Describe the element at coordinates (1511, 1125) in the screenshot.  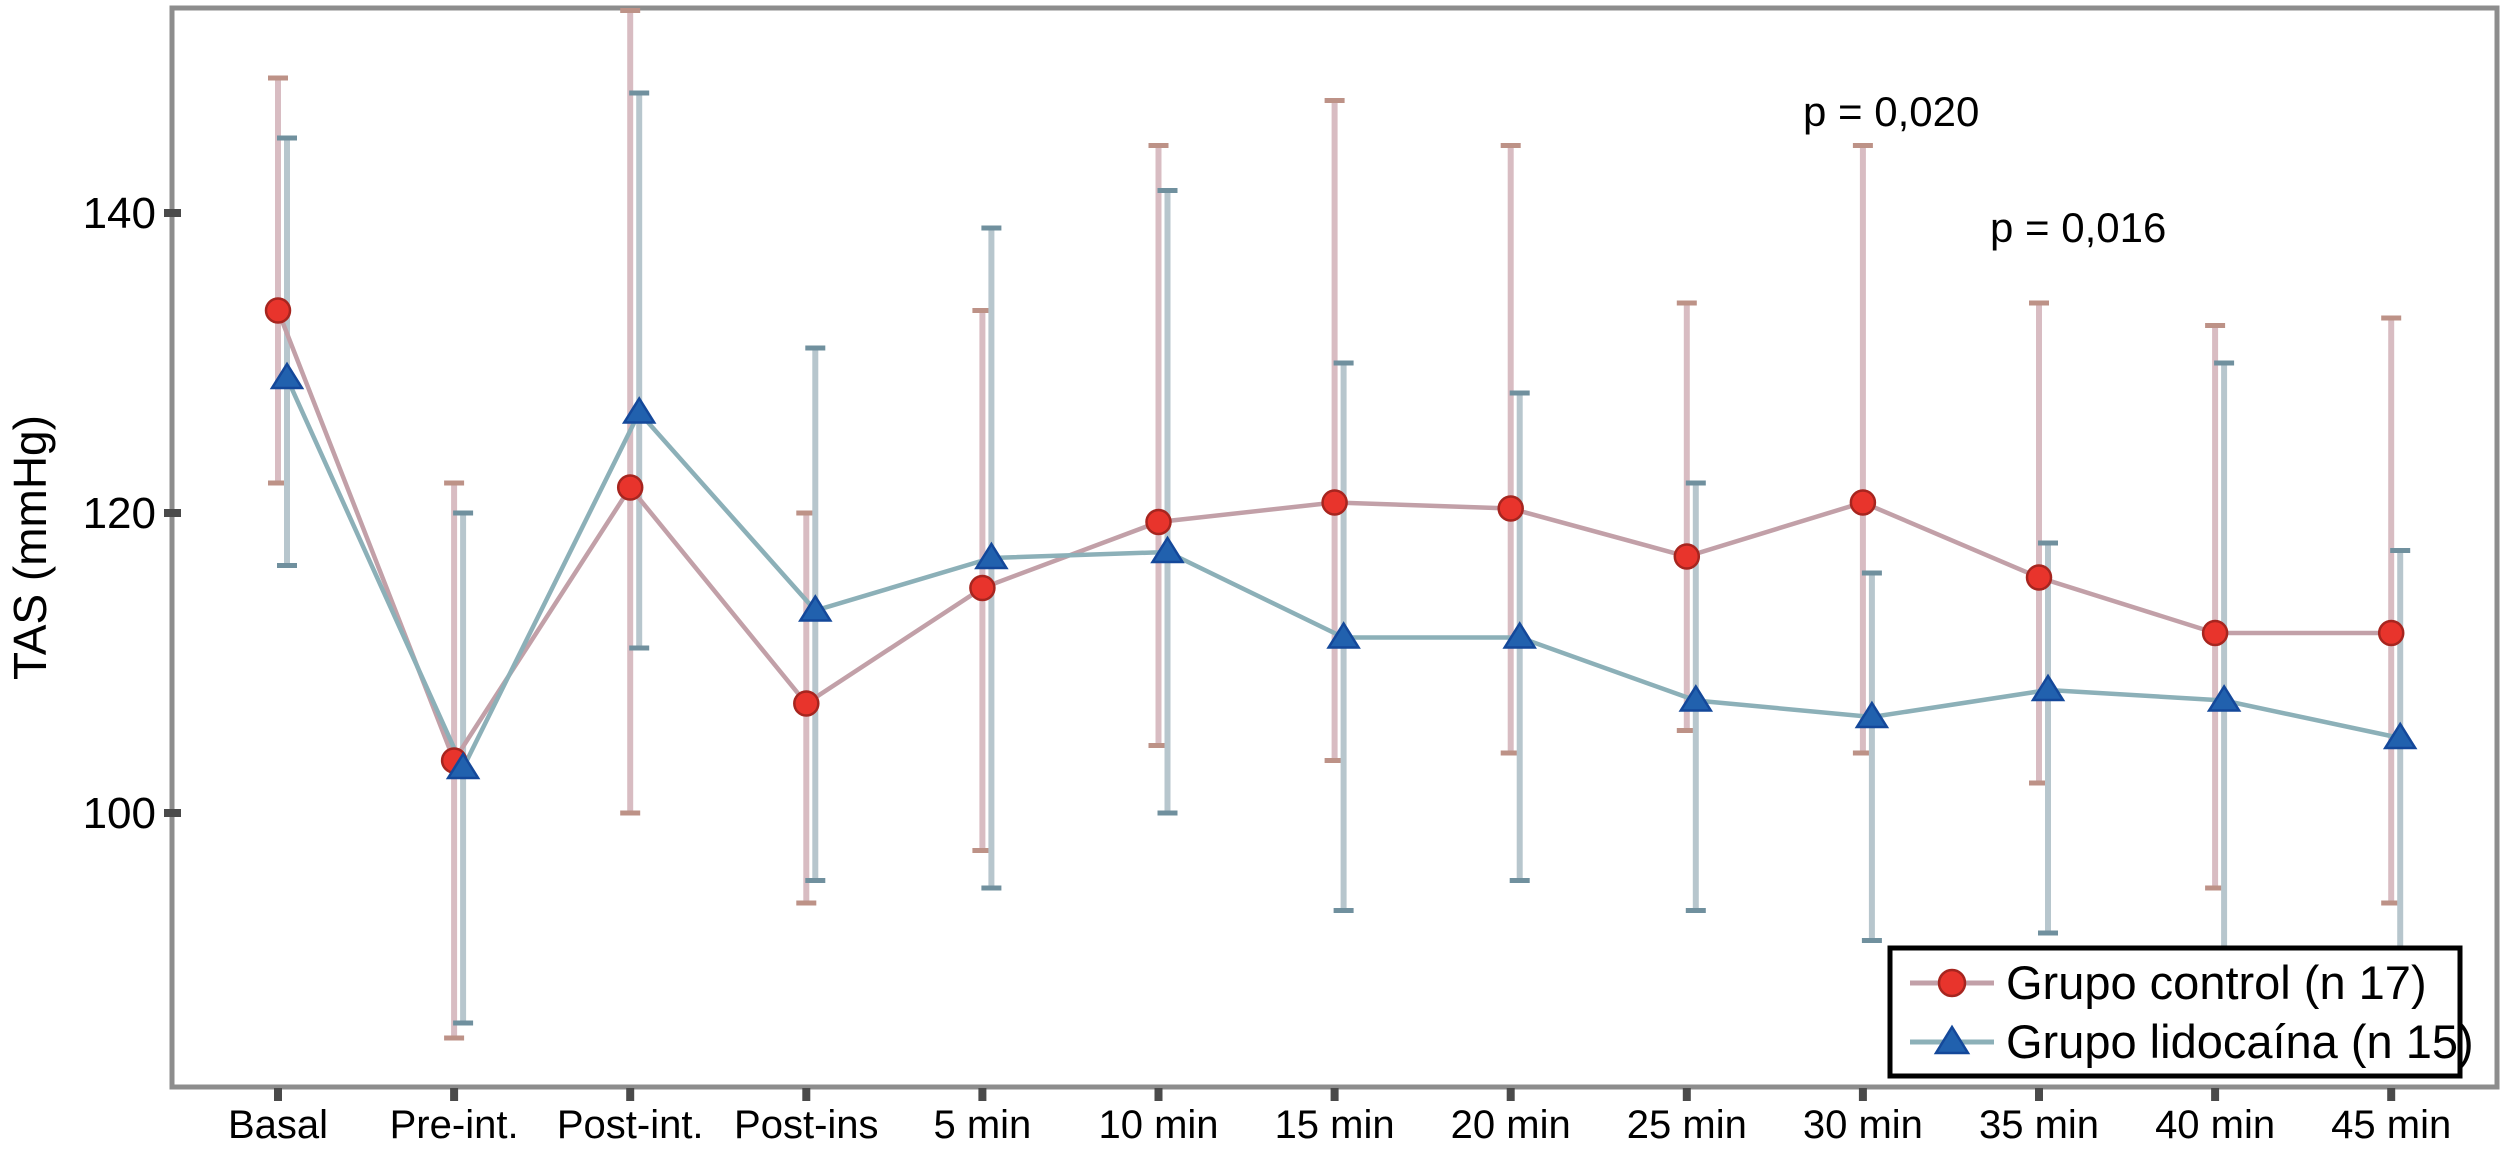
I see `x-tick-label: 20 min` at that location.